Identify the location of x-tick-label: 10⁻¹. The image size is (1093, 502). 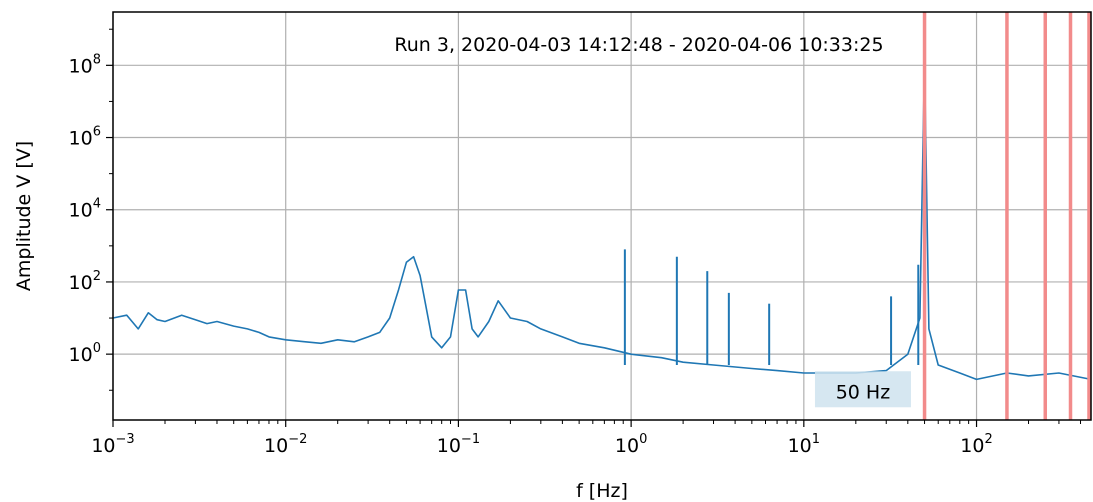
(458, 444).